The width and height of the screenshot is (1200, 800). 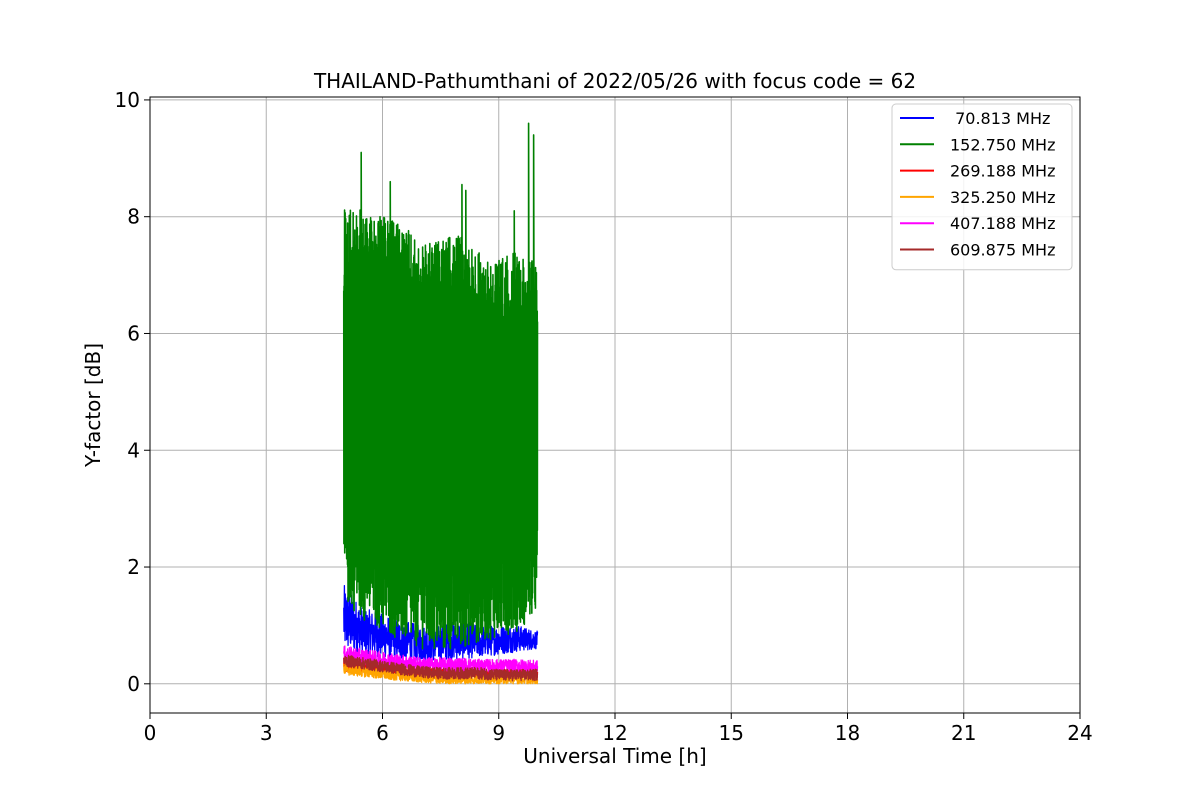 I want to click on x-tick-label: 0, so click(x=150, y=733).